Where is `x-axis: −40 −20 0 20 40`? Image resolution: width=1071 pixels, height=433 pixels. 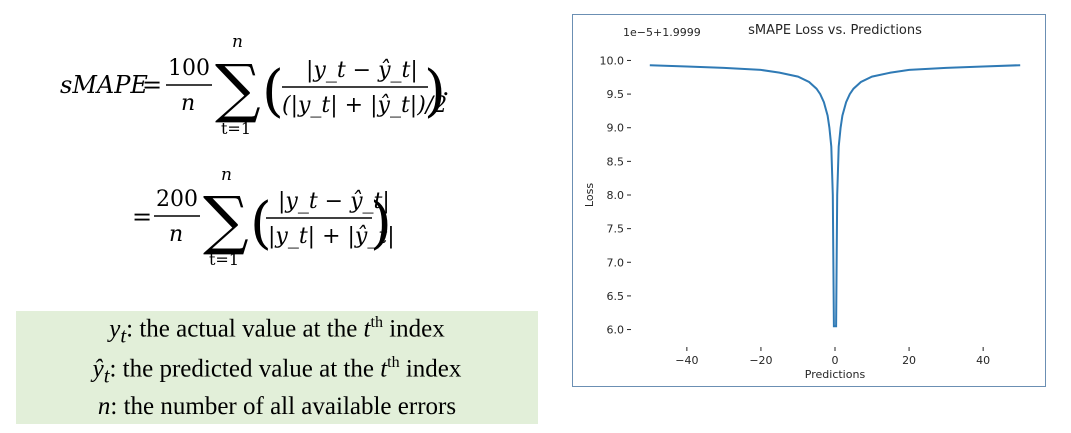 x-axis: −40 −20 0 20 40 is located at coordinates (832, 357).